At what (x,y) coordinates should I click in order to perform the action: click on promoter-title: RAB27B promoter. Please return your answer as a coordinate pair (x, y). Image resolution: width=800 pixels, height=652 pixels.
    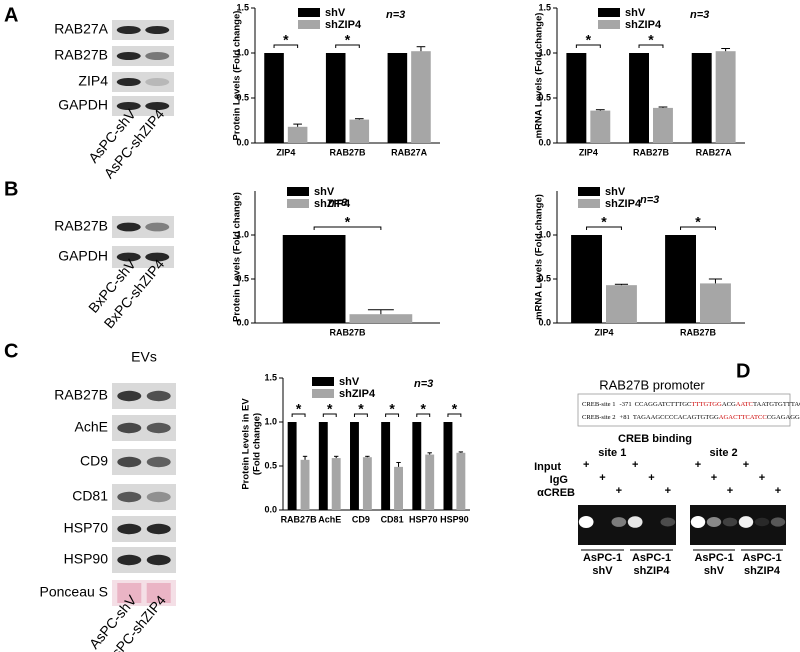
    Looking at the image, I should click on (652, 384).